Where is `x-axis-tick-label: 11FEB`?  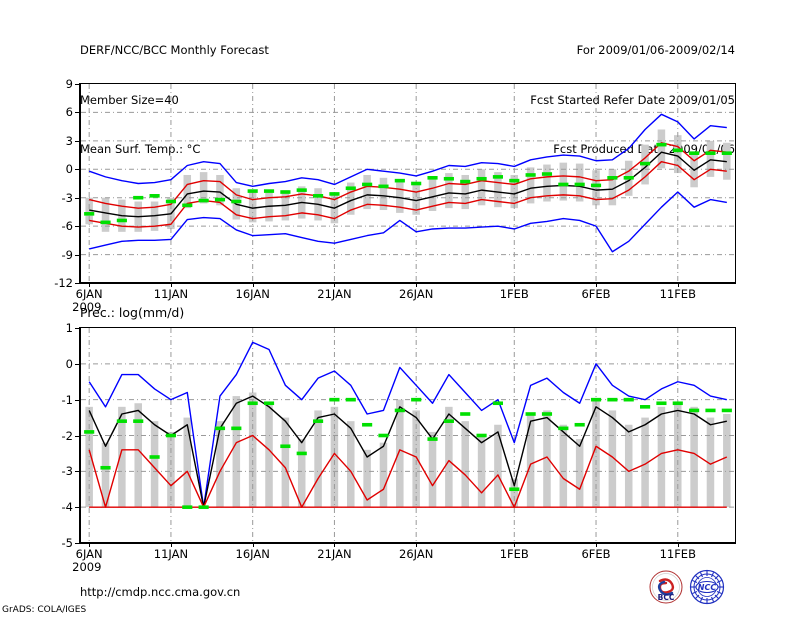
x-axis-tick-label: 11FEB is located at coordinates (677, 294).